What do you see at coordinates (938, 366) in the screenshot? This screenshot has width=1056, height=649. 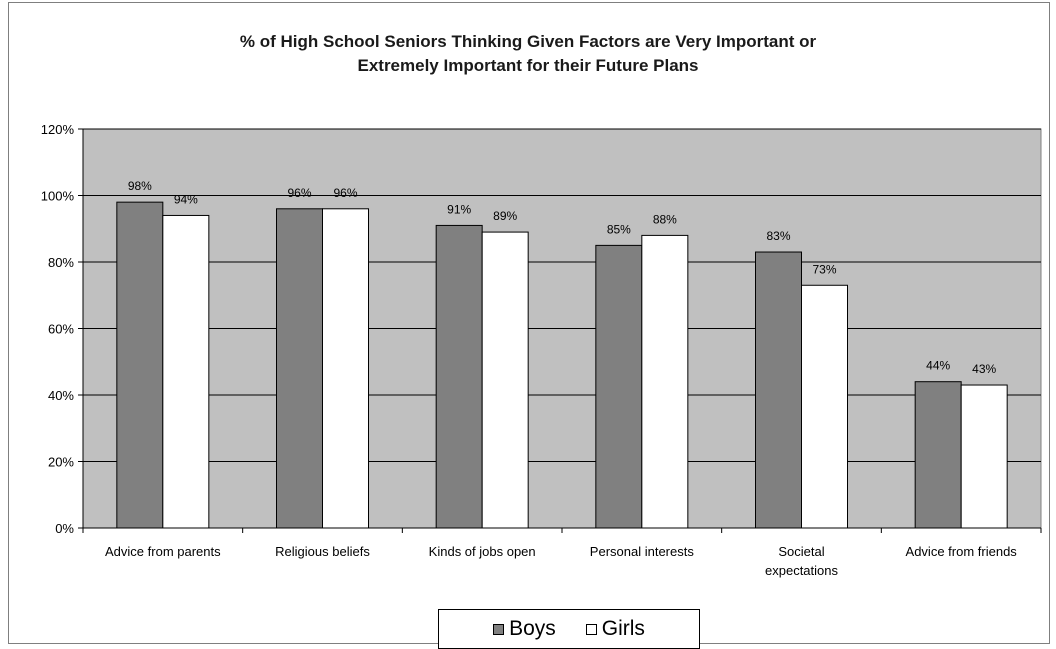 I see `data-label-boys-5: 44%` at bounding box center [938, 366].